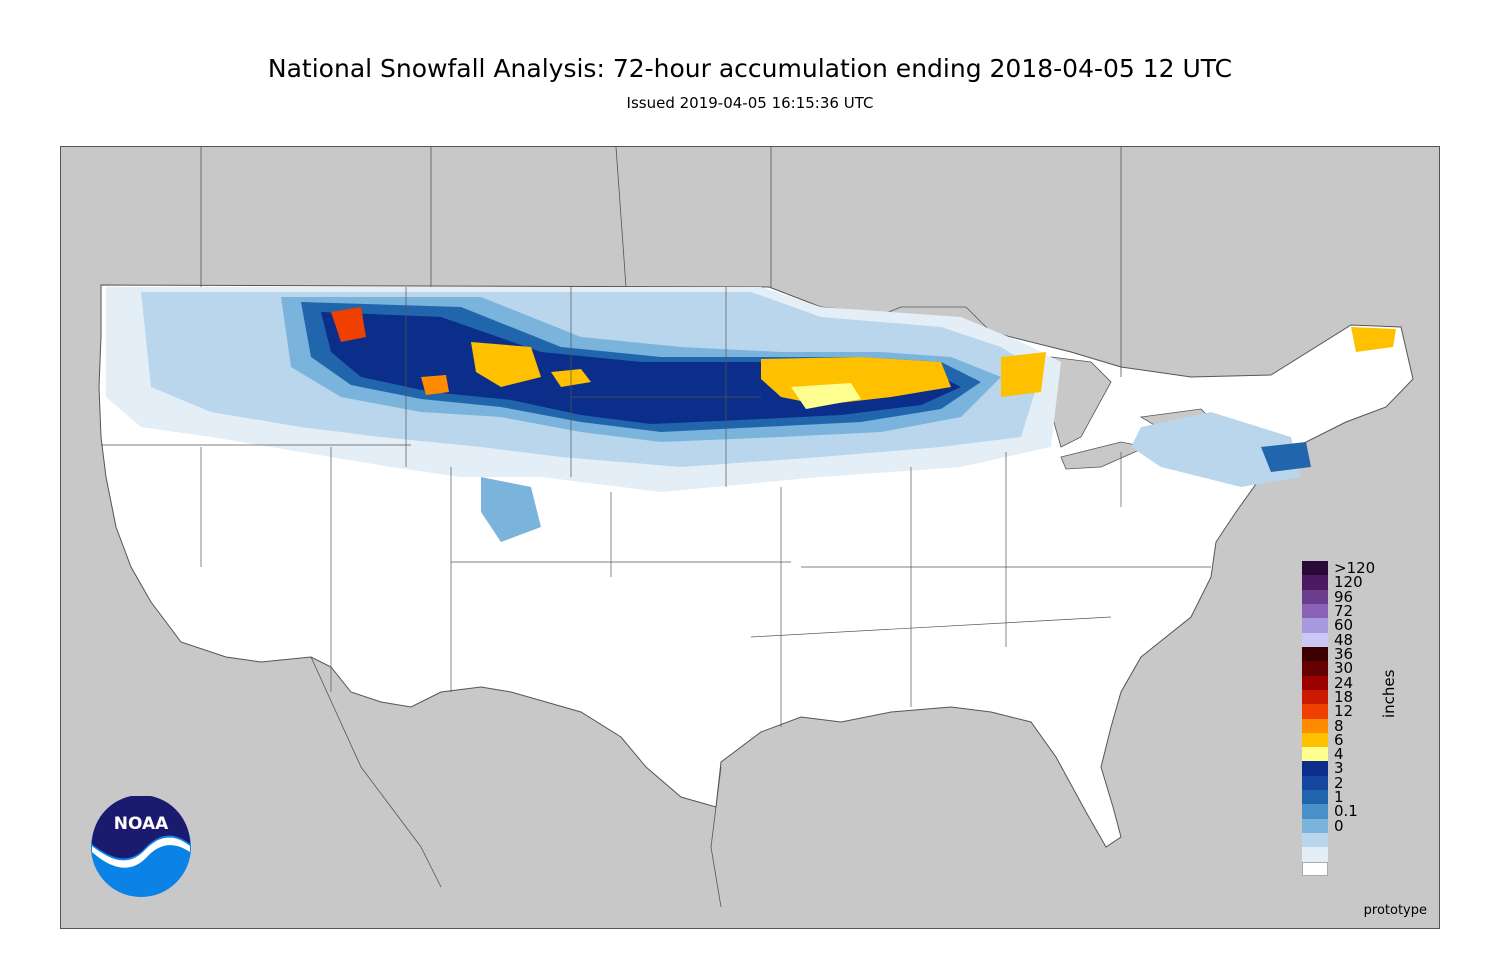 The height and width of the screenshot is (978, 1500). I want to click on legend-label: 3, so click(1339, 768).